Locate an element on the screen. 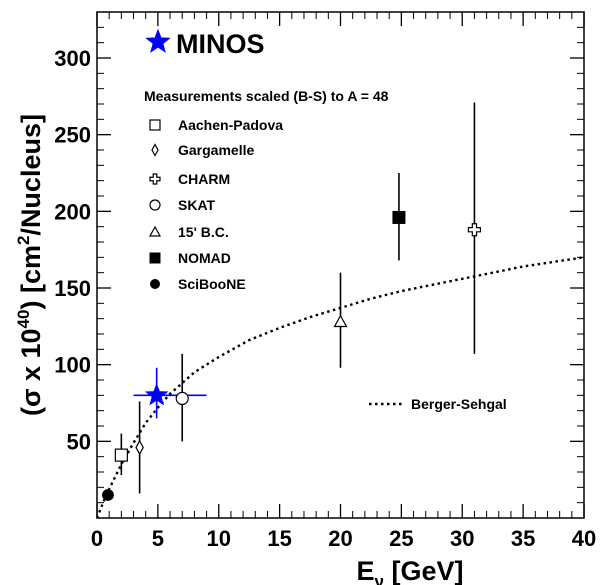 This screenshot has height=585, width=601. x-tick-label: 40 is located at coordinates (584, 538).